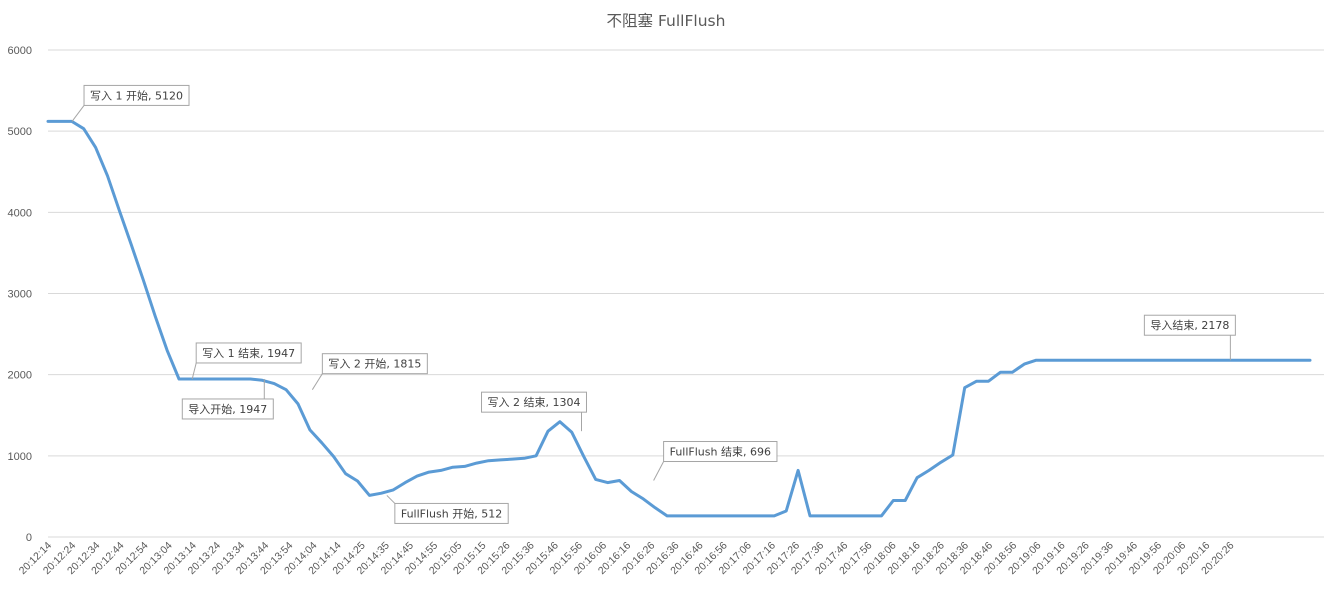  I want to click on svg-text: 导入结束, 2178, so click(1189, 325).